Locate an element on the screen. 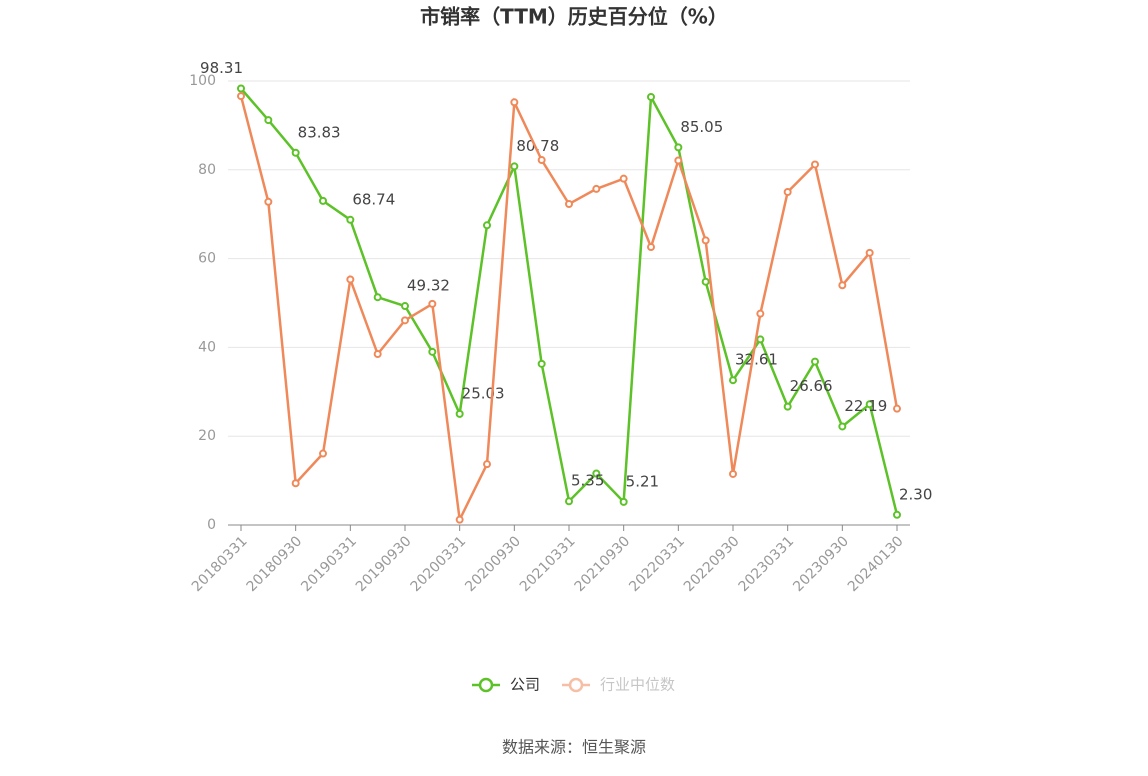  x-tick-label: 20220930 is located at coordinates (712, 564).